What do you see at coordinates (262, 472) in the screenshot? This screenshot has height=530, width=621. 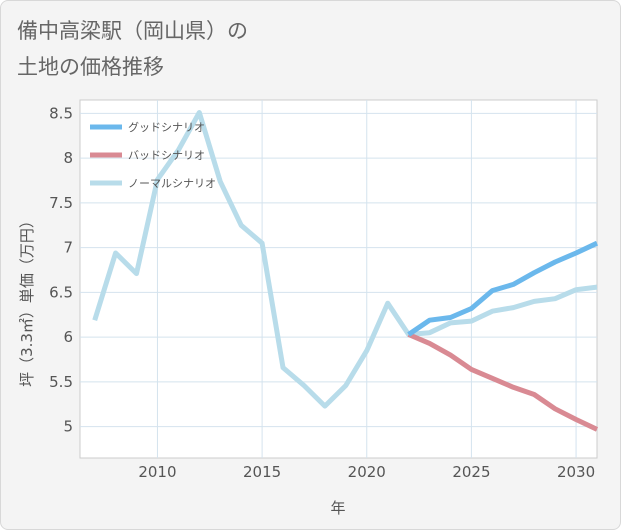 I see `x-tick-label: 2015` at bounding box center [262, 472].